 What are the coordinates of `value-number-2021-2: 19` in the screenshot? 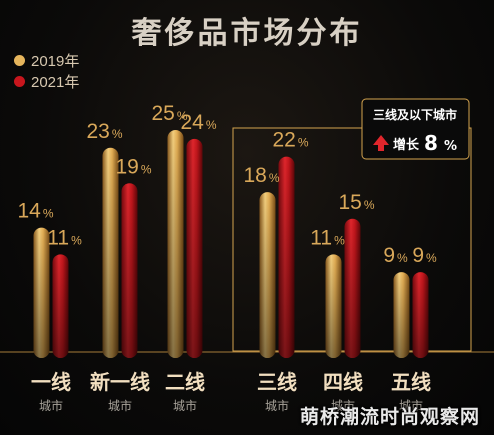 It's located at (126, 166).